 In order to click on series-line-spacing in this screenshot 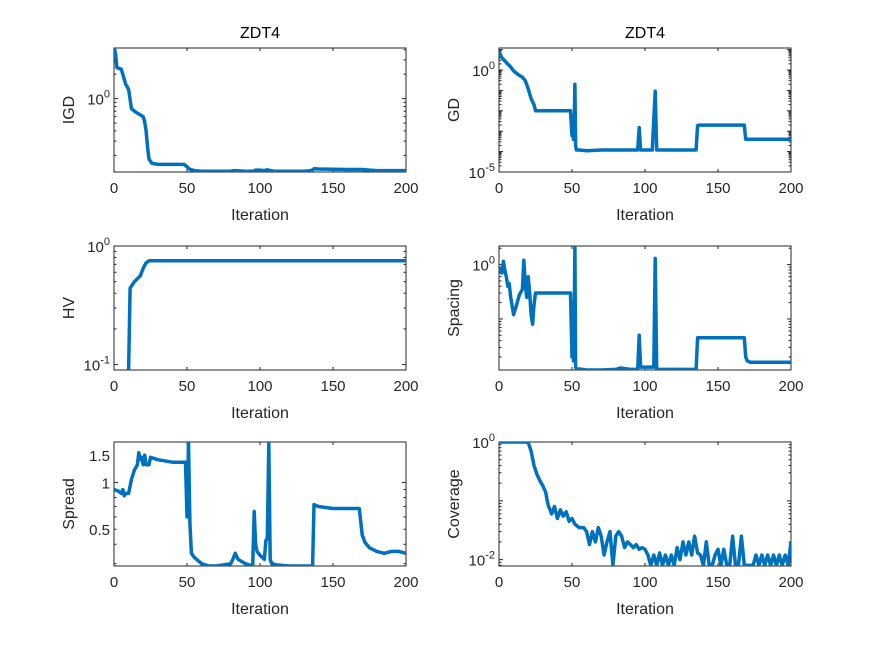, I will do `click(645, 308)`.